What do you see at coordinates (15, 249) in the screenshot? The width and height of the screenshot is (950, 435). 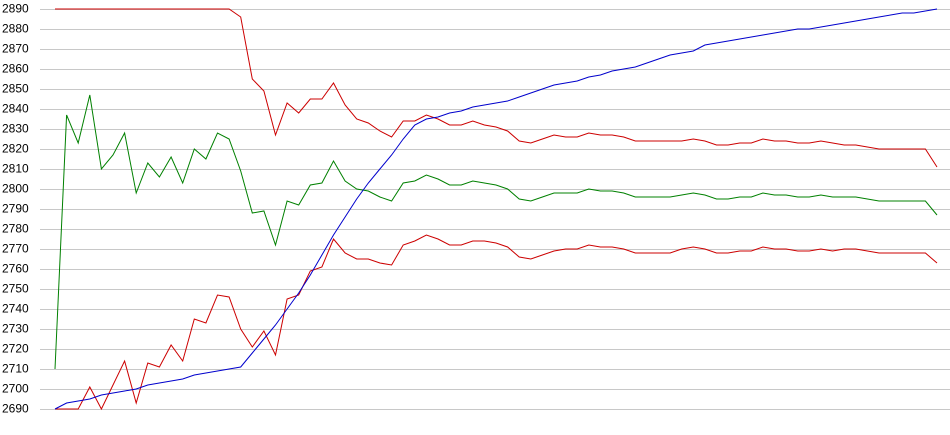 I see `y-tick-label: 2770` at bounding box center [15, 249].